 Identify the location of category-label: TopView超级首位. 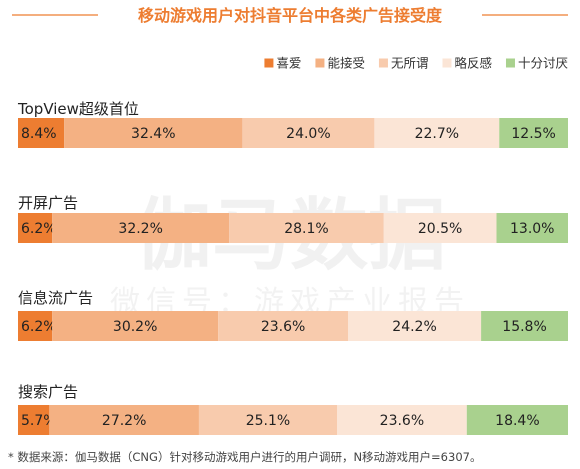
(78, 109).